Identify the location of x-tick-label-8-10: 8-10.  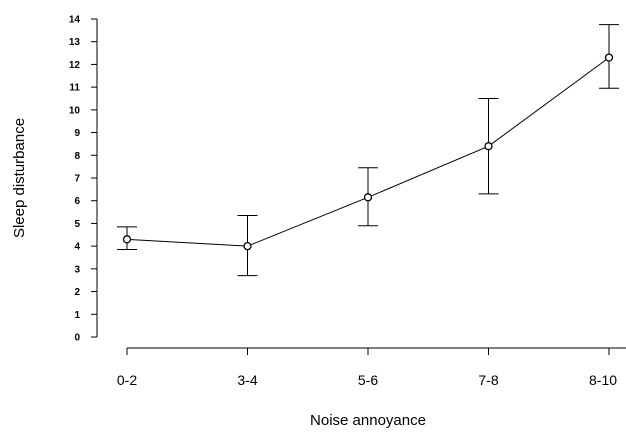
(603, 380).